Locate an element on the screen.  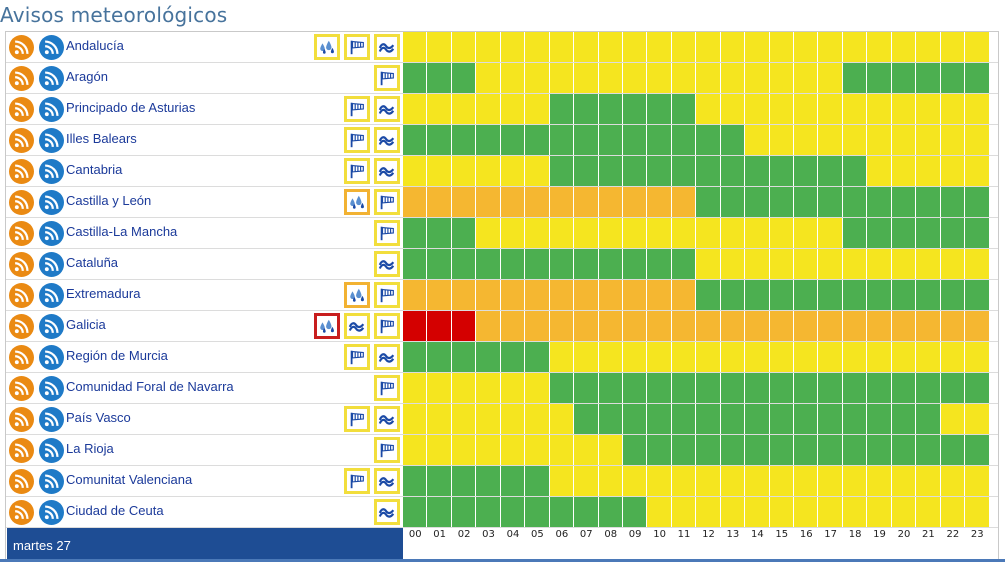
region-name-link: Aragón is located at coordinates (87, 76).